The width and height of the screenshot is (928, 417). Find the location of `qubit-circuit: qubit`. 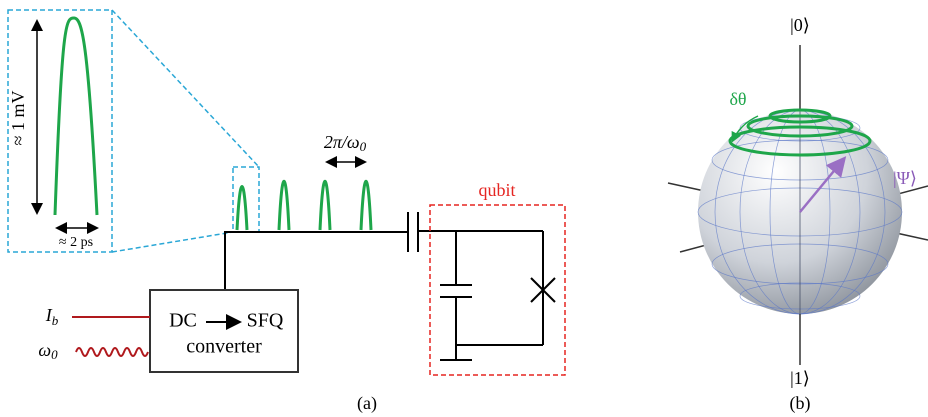

qubit-circuit: qubit is located at coordinates (492, 278).